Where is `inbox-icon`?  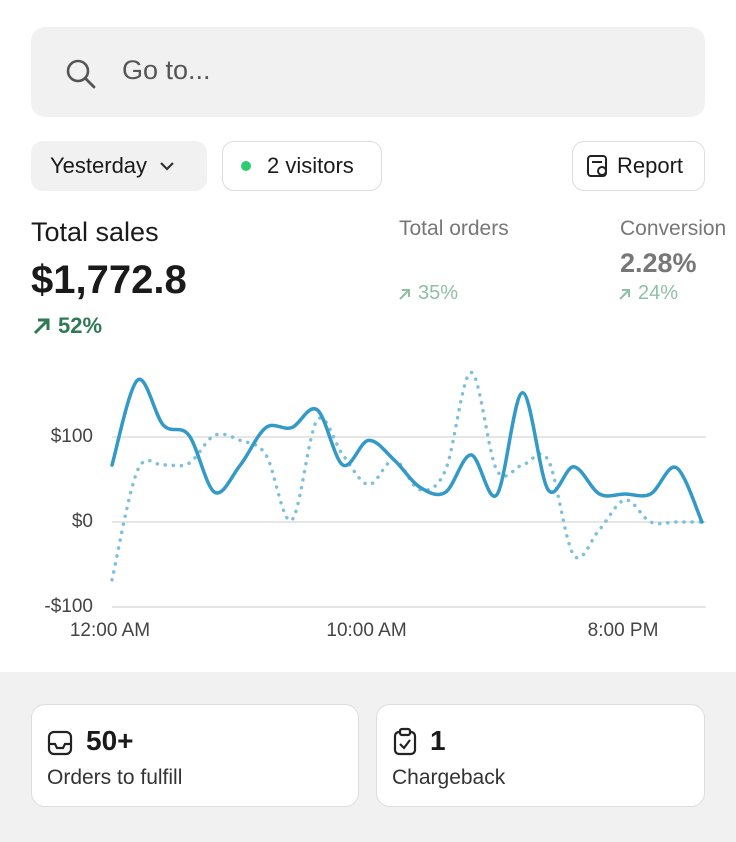 inbox-icon is located at coordinates (60, 743).